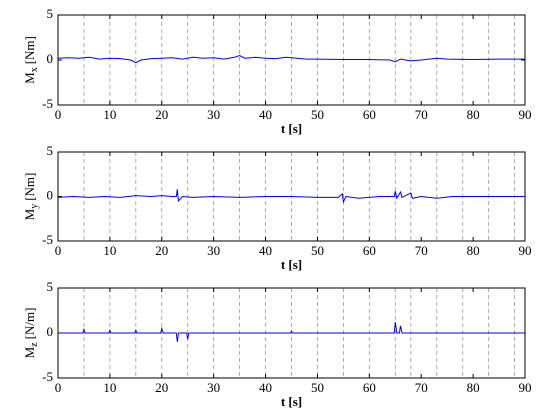 This screenshot has height=418, width=550. Describe the element at coordinates (29, 324) in the screenshot. I see `y-axis-label-unit: [N/m]` at that location.